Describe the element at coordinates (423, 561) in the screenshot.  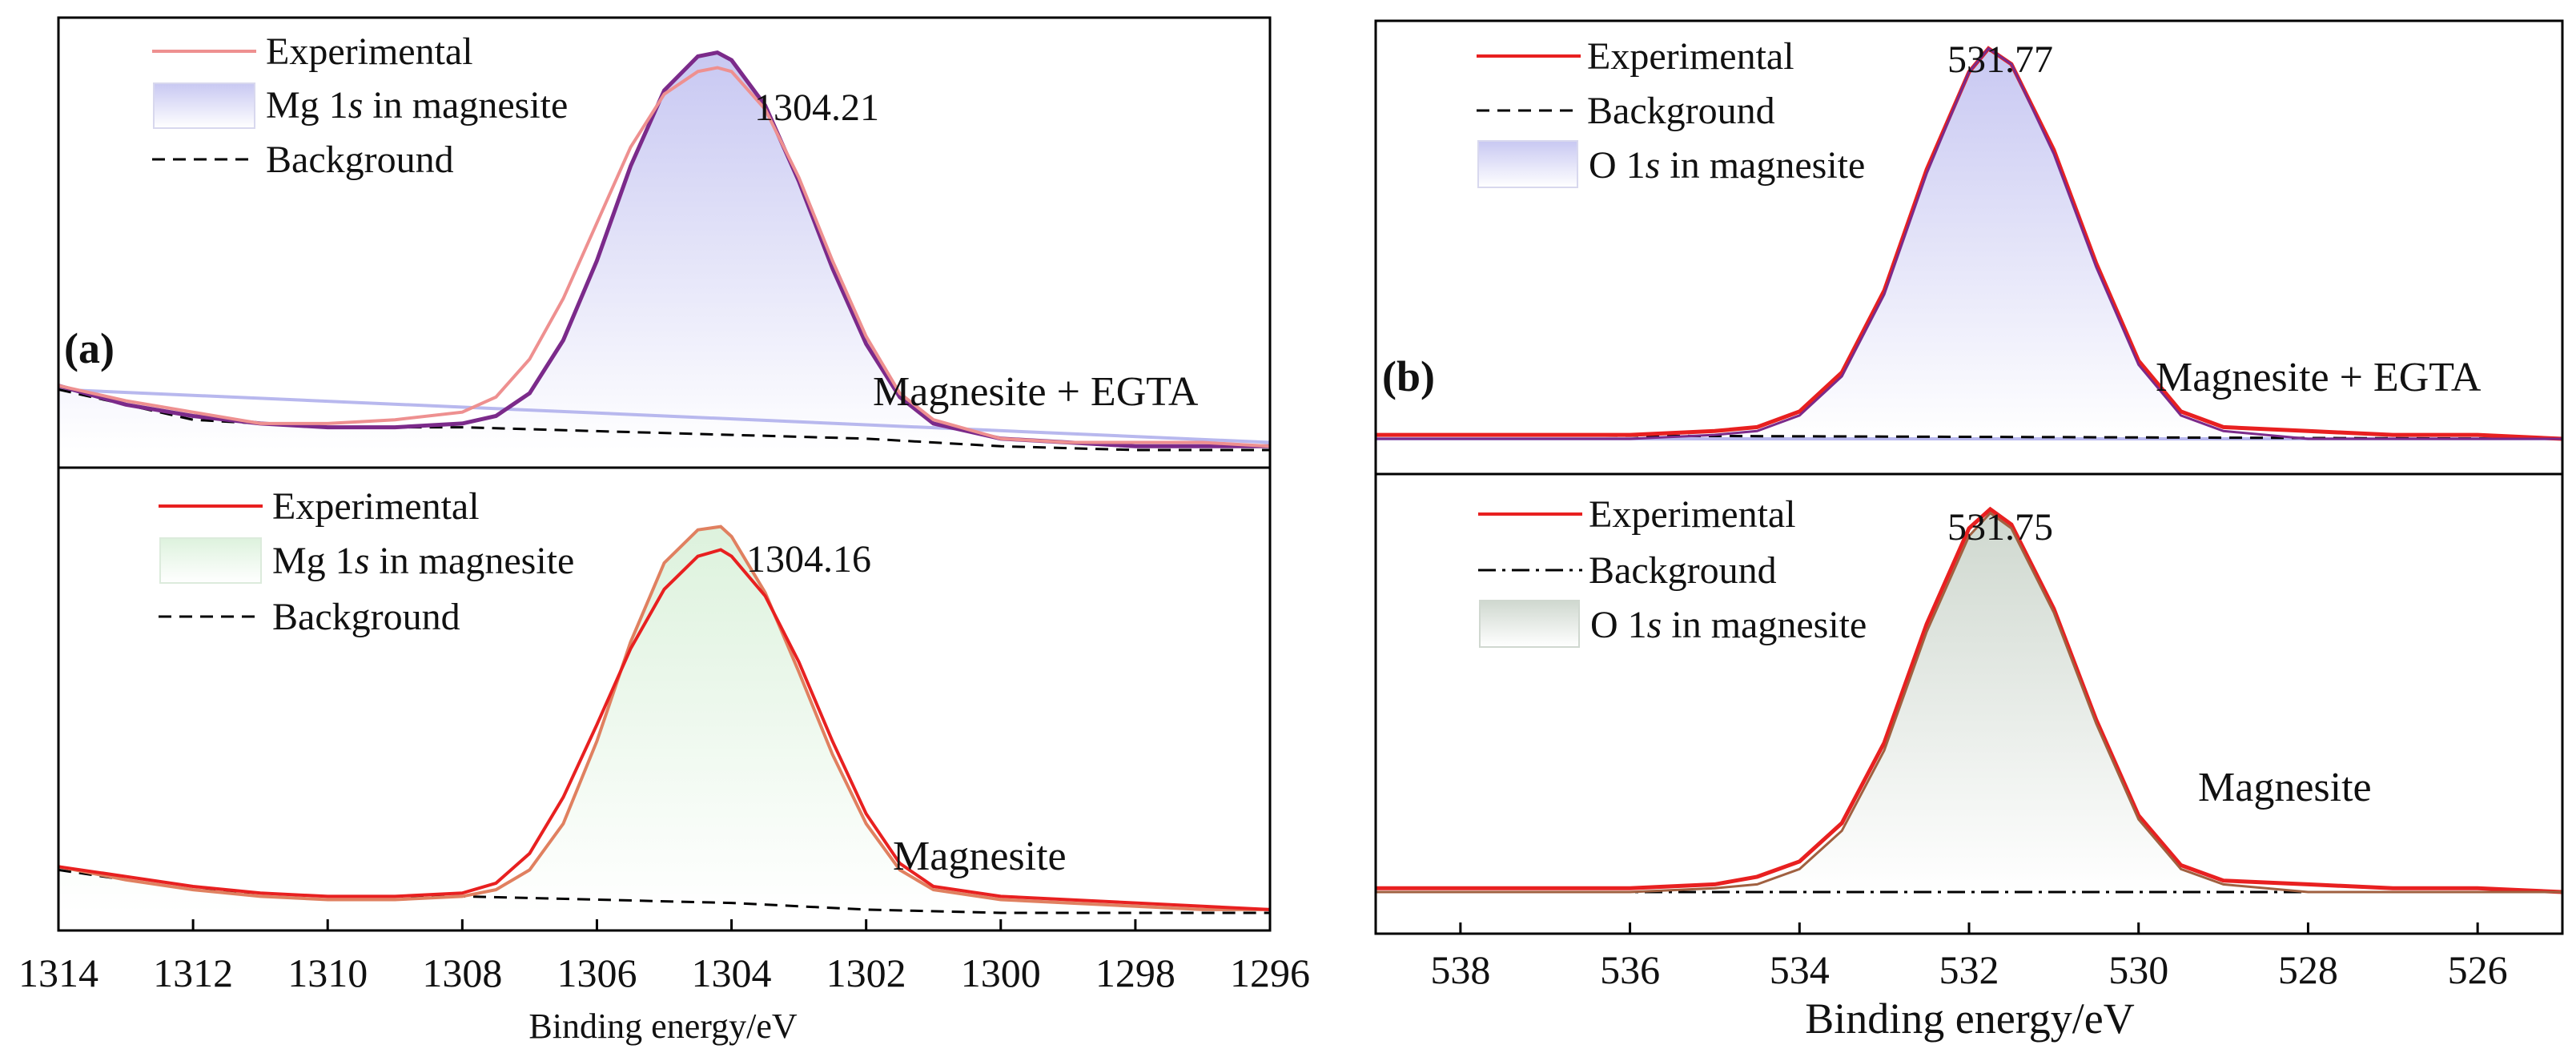
I see `a-bottom-legend-fill-label: Mg 1s in magnesite` at that location.